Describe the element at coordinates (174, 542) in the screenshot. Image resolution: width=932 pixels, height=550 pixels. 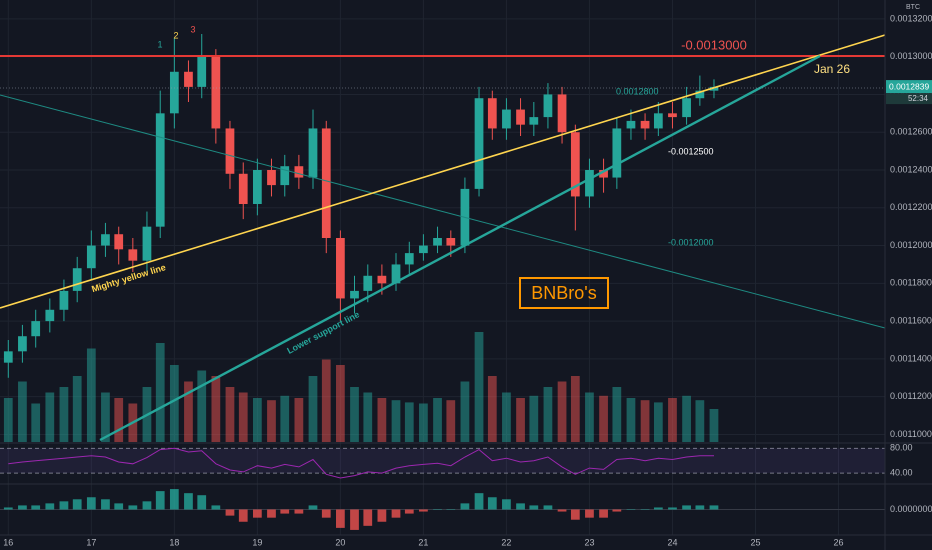
I see `x-tick-label: 18` at that location.